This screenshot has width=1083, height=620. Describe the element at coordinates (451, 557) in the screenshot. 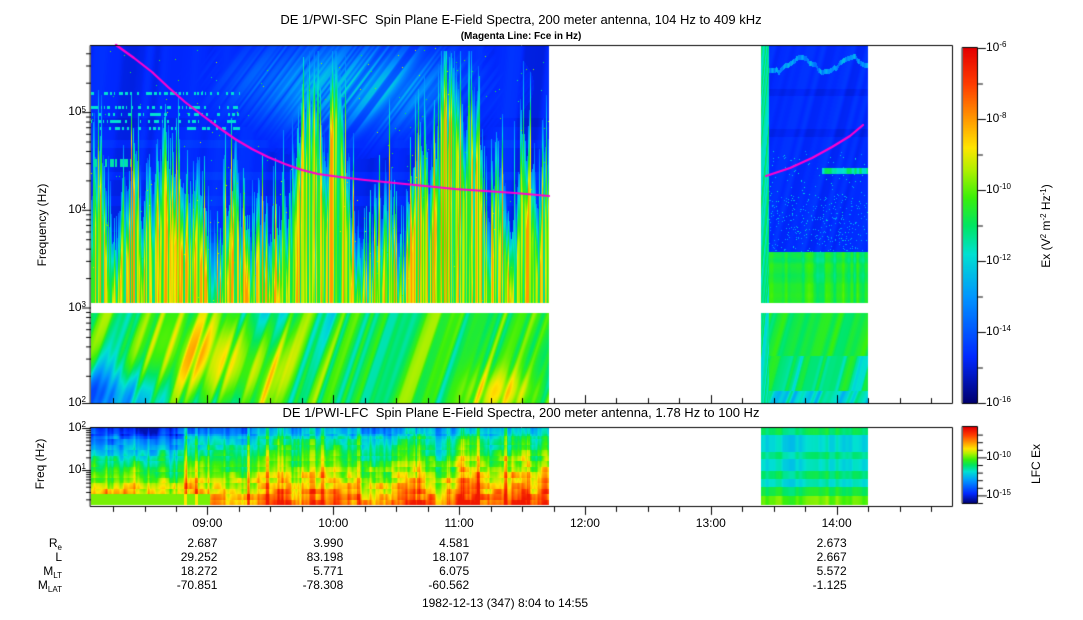

I see `ephemeris-value: 18.107` at that location.